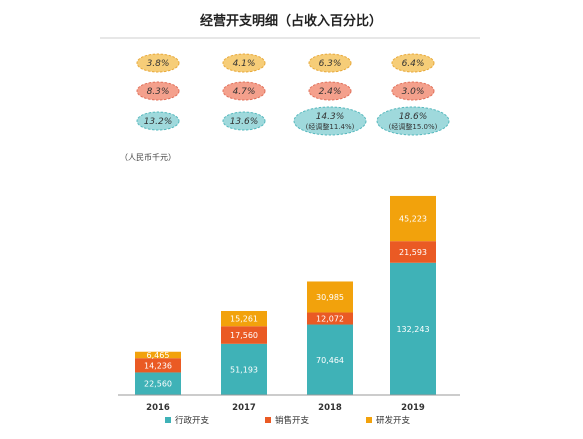 This screenshot has height=439, width=583. What do you see at coordinates (330, 117) in the screenshot?
I see `percent-label: 14.3%` at bounding box center [330, 117].